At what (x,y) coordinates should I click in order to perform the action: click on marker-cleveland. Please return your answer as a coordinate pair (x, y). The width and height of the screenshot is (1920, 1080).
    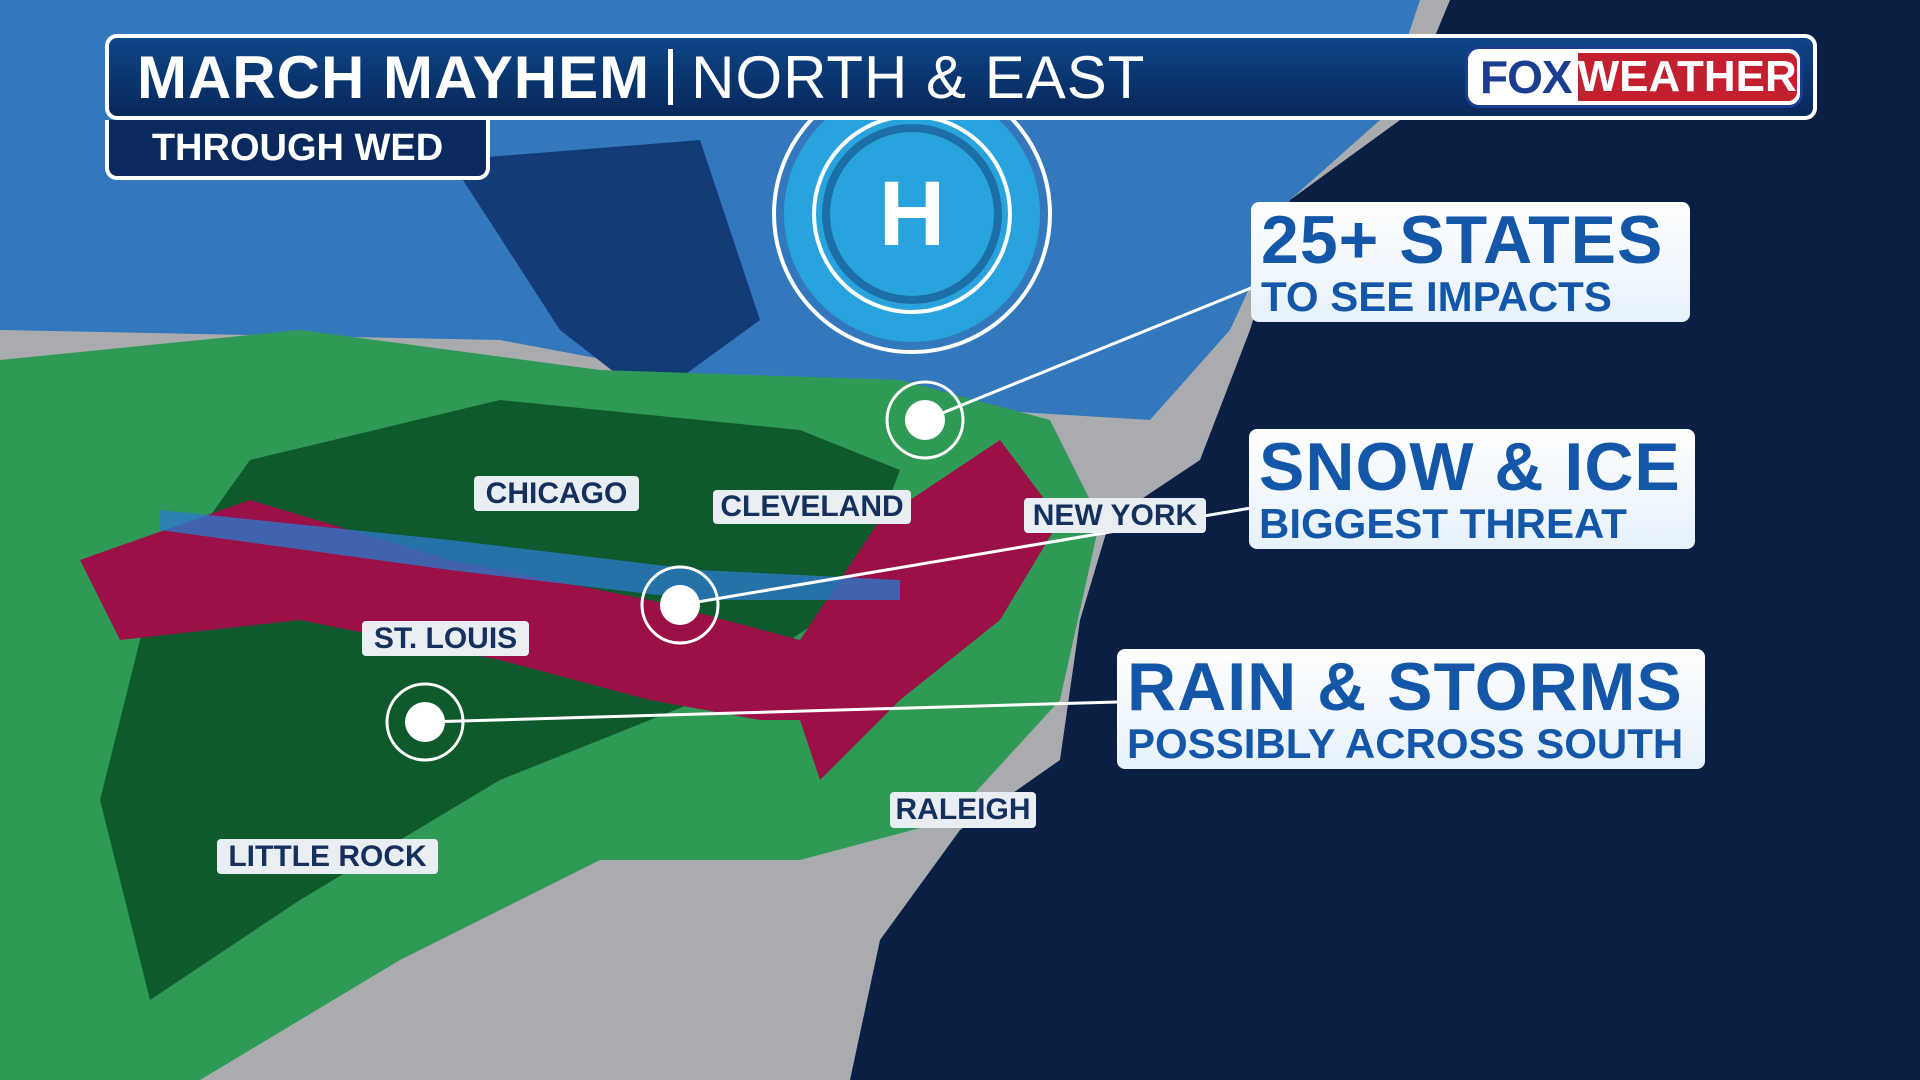
    Looking at the image, I should click on (925, 420).